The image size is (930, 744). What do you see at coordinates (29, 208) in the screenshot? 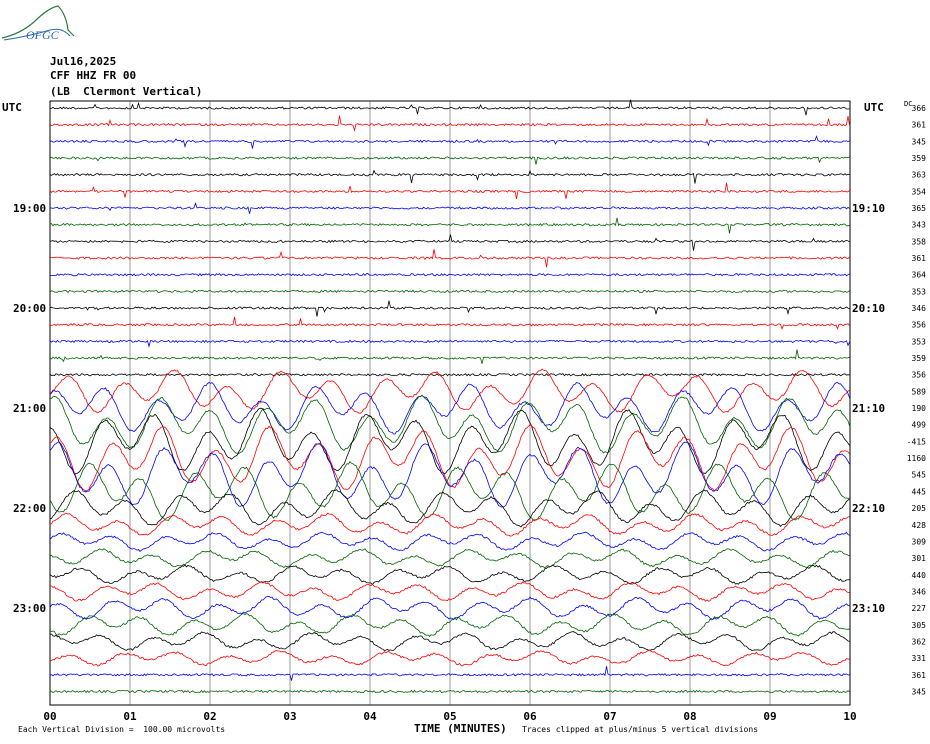
I see `left-hour-label: 19:00` at bounding box center [29, 208].